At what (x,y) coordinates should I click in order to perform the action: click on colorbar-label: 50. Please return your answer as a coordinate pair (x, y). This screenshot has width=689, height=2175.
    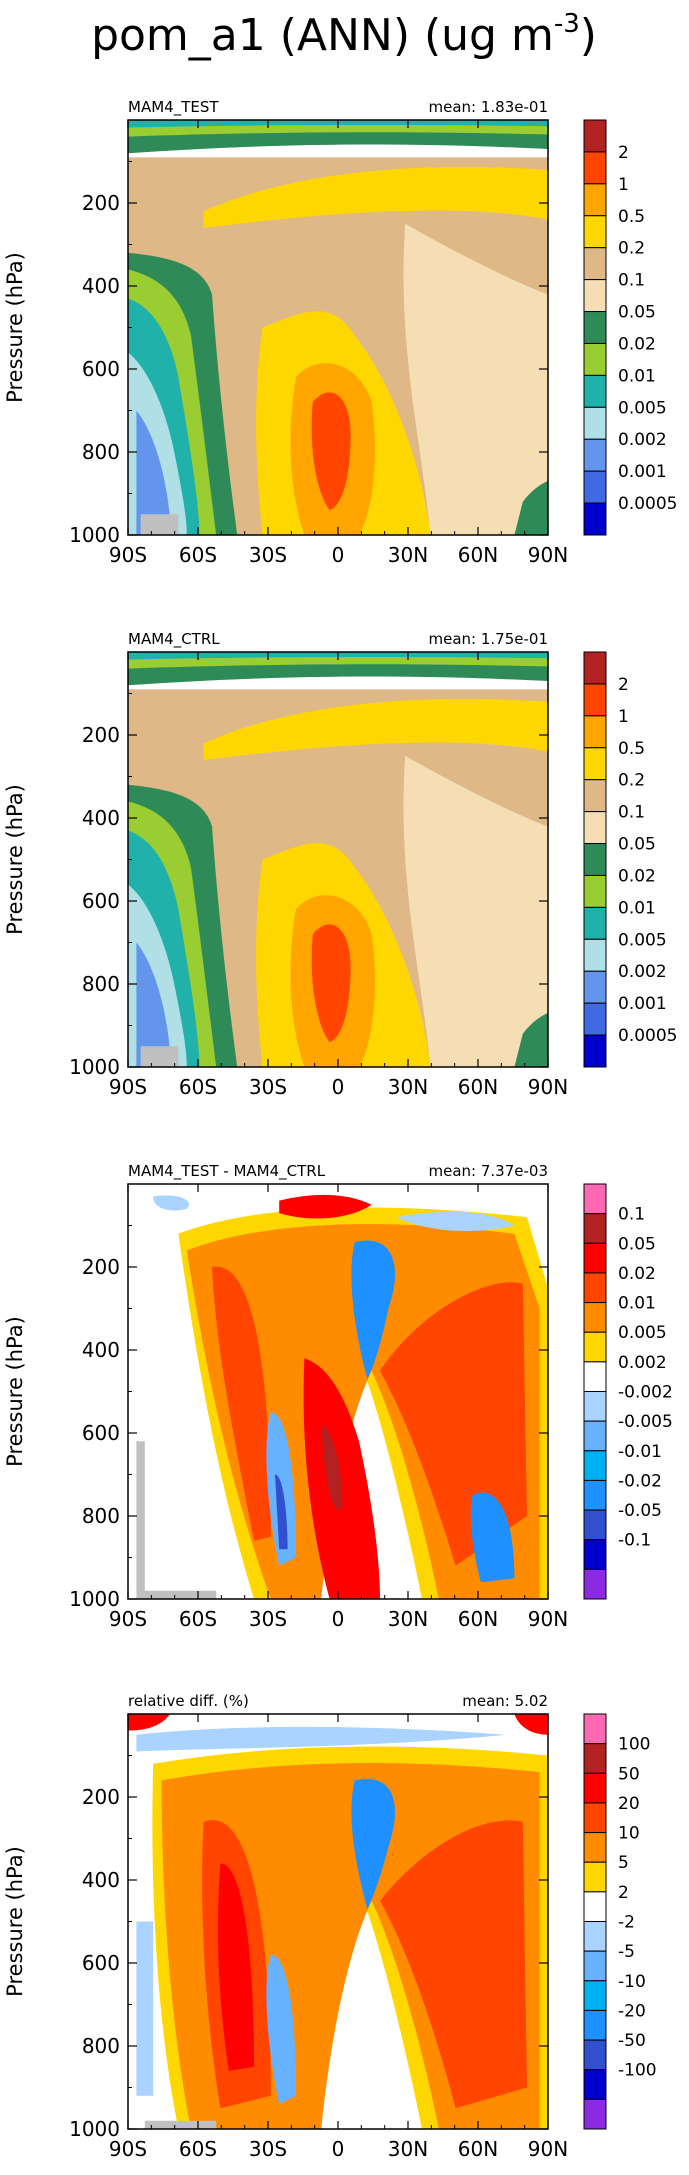
    Looking at the image, I should click on (629, 1774).